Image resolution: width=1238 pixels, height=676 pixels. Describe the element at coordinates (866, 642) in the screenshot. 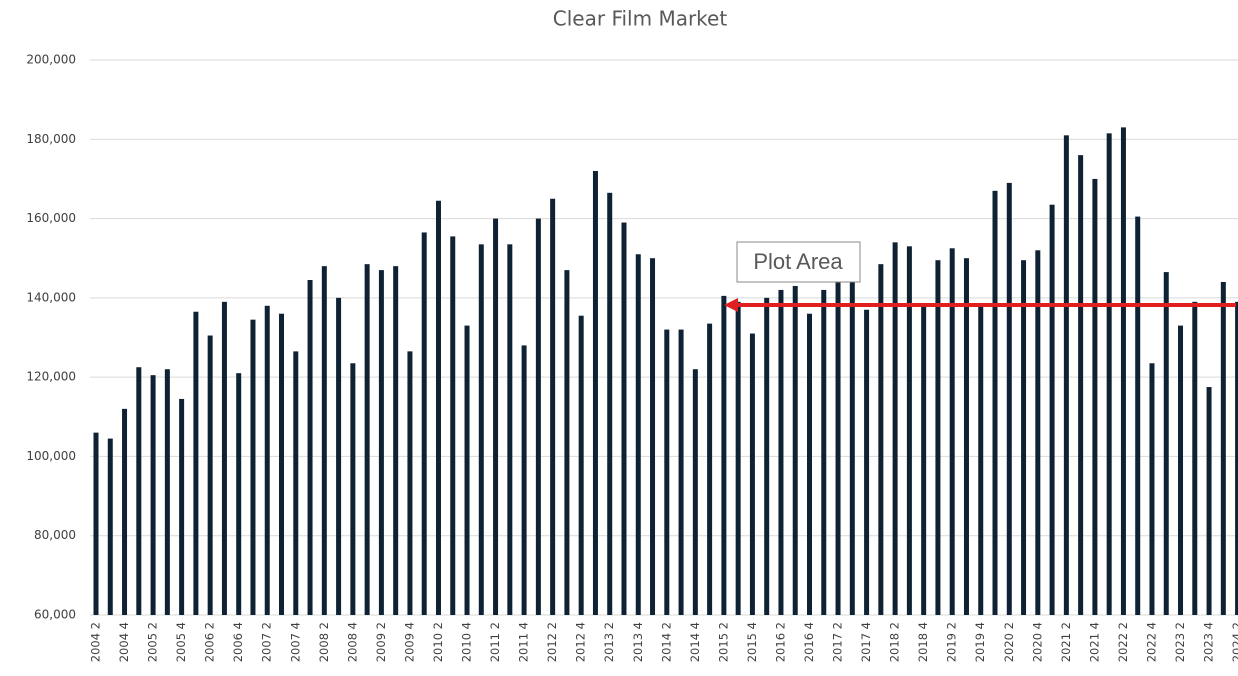

I see `x-tick-label: 2017 4` at that location.